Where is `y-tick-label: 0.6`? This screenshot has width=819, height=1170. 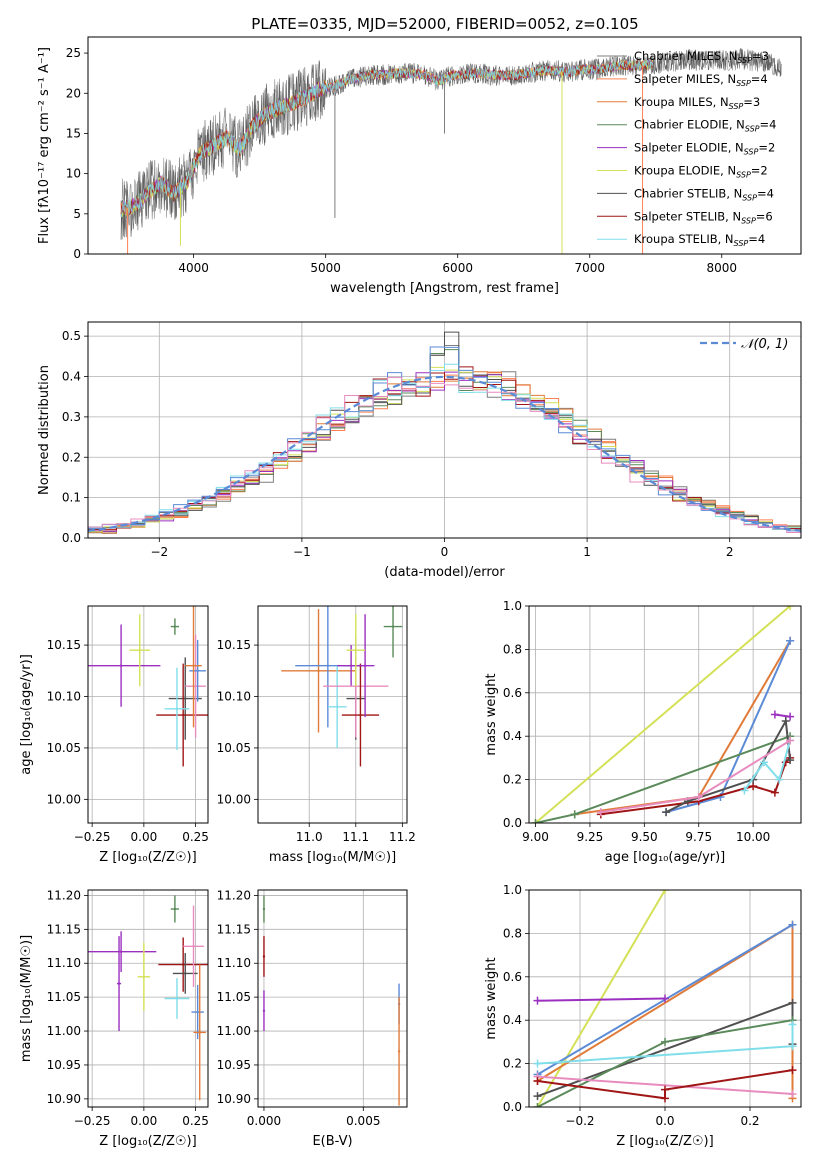
y-tick-label: 0.6 is located at coordinates (512, 693).